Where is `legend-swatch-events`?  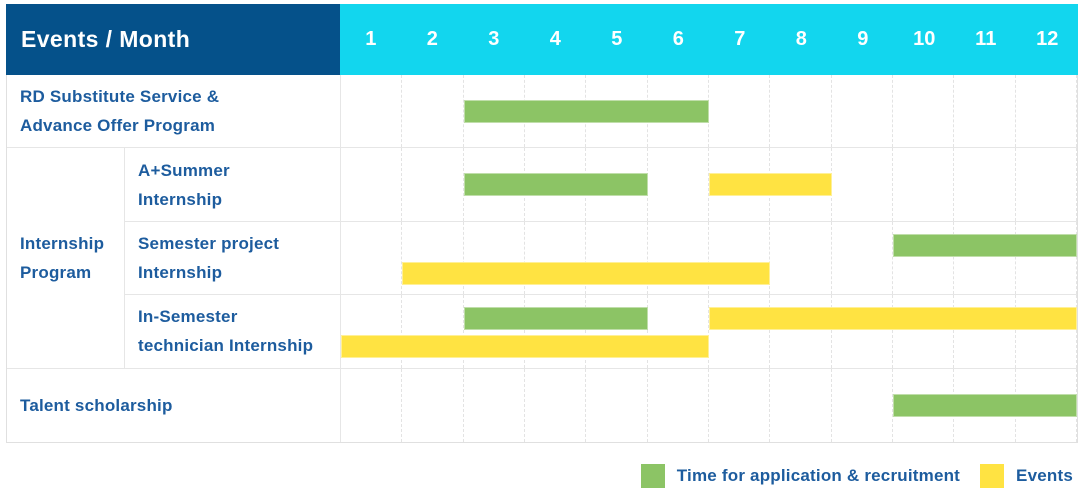
legend-swatch-events is located at coordinates (992, 476).